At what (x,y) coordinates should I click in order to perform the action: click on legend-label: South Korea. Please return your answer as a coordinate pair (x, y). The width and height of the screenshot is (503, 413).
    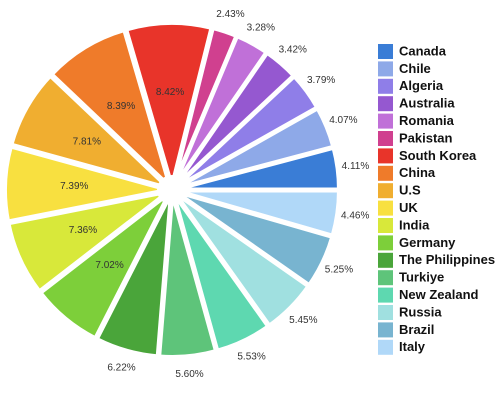
    Looking at the image, I should click on (438, 155).